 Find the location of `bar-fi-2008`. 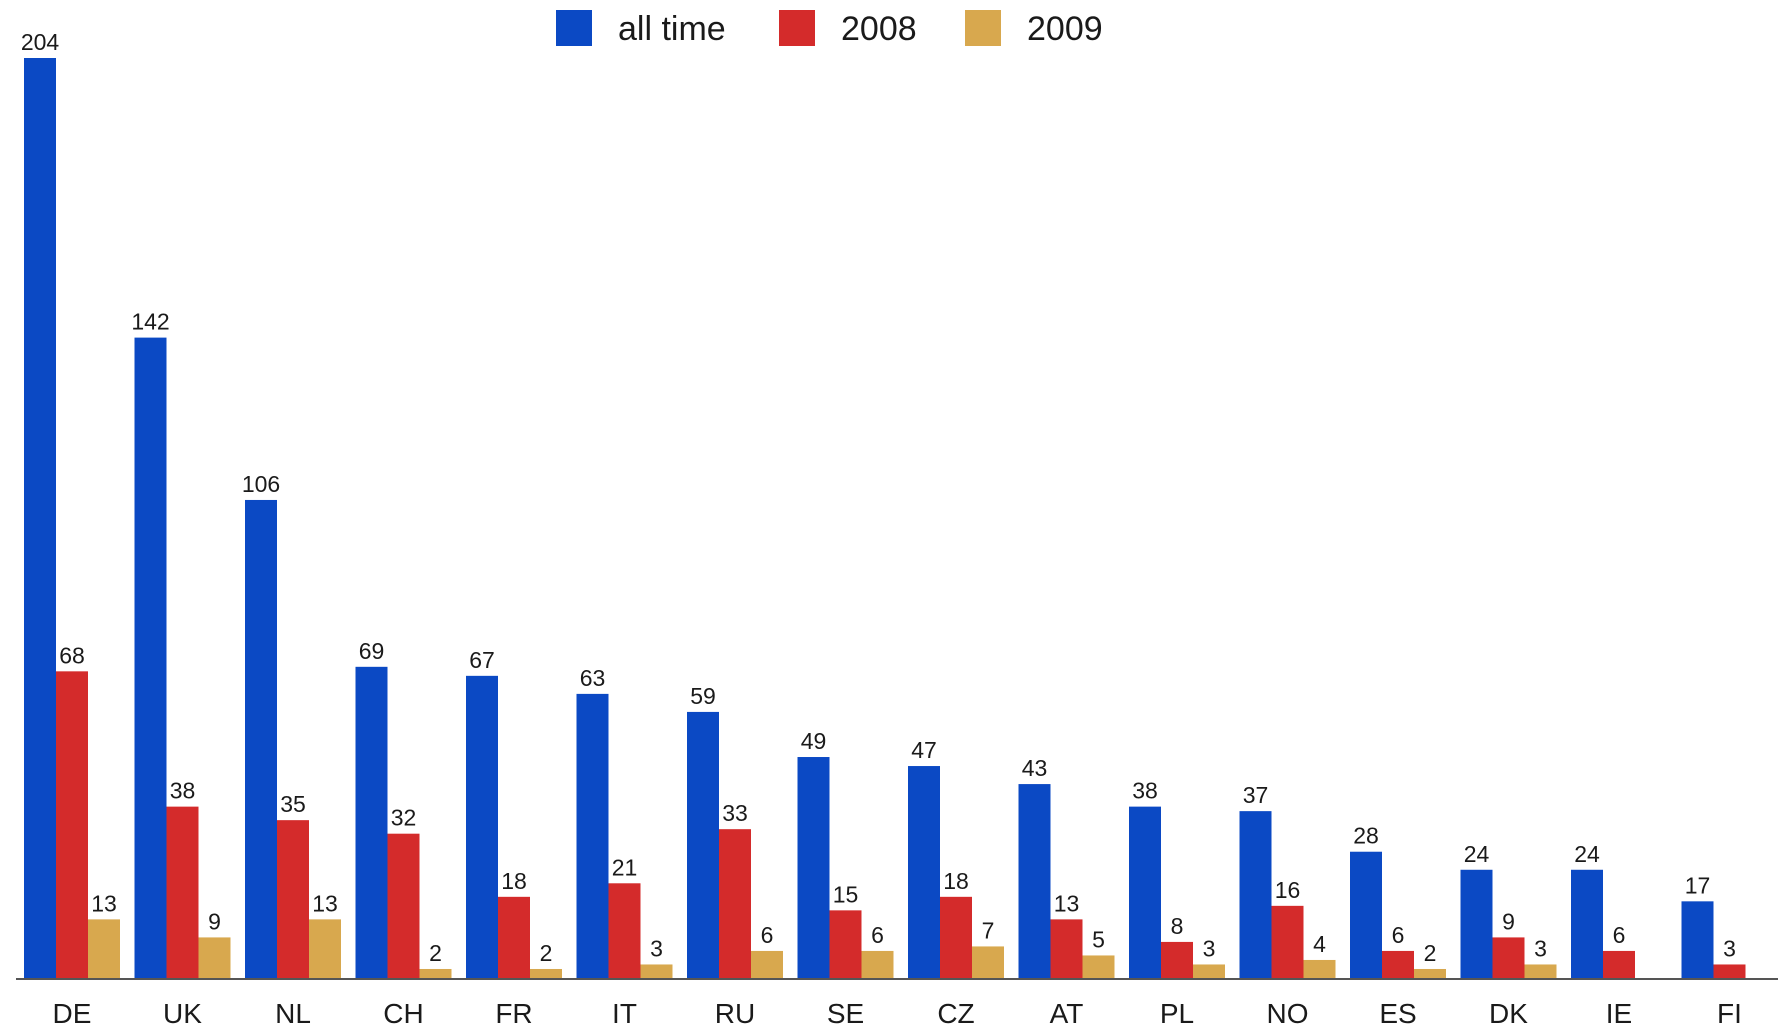

bar-fi-2008 is located at coordinates (1729, 971).